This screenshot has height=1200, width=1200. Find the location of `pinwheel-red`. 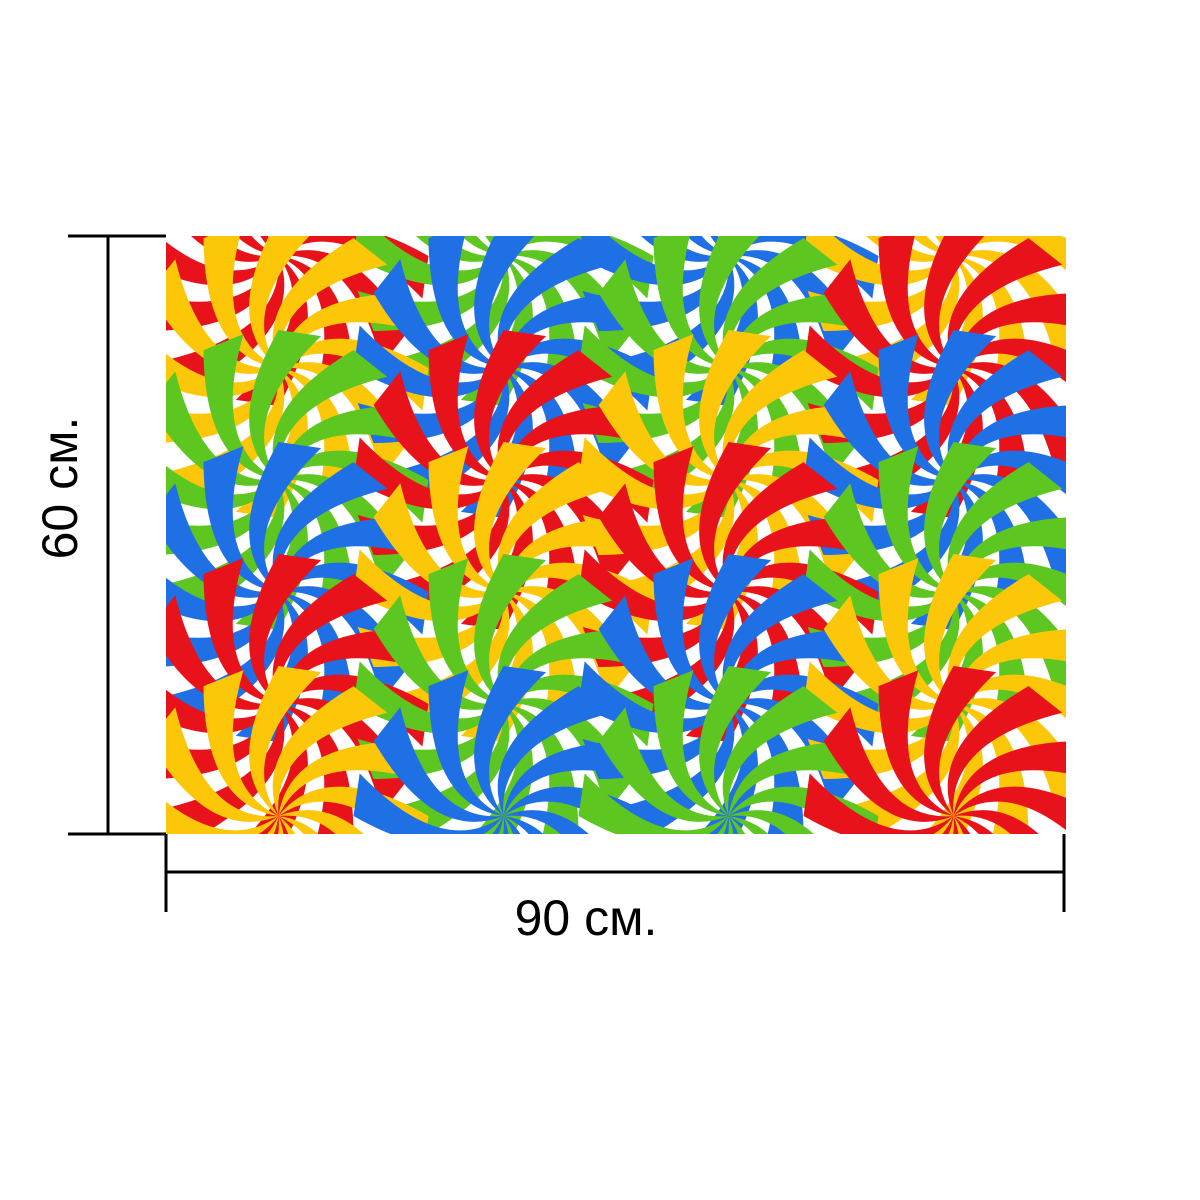

pinwheel-red is located at coordinates (934, 750).